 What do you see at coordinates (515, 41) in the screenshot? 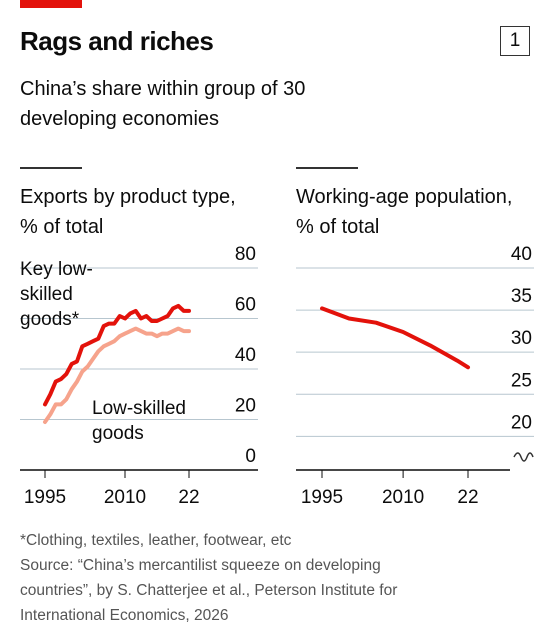
I see `chart-number: 1` at bounding box center [515, 41].